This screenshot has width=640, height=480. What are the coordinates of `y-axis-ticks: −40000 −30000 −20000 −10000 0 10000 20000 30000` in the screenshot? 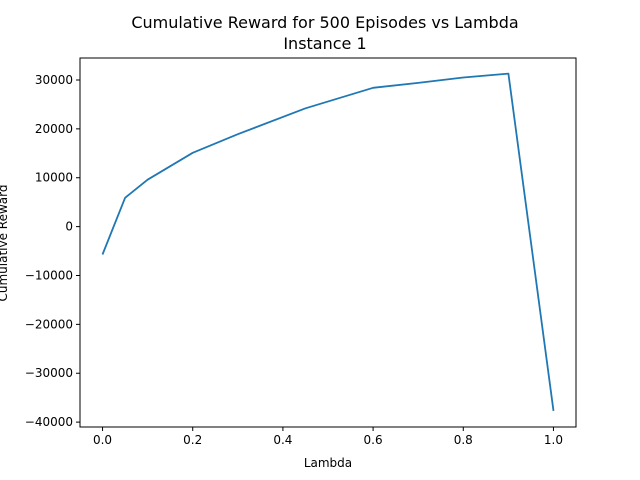 It's located at (52, 251).